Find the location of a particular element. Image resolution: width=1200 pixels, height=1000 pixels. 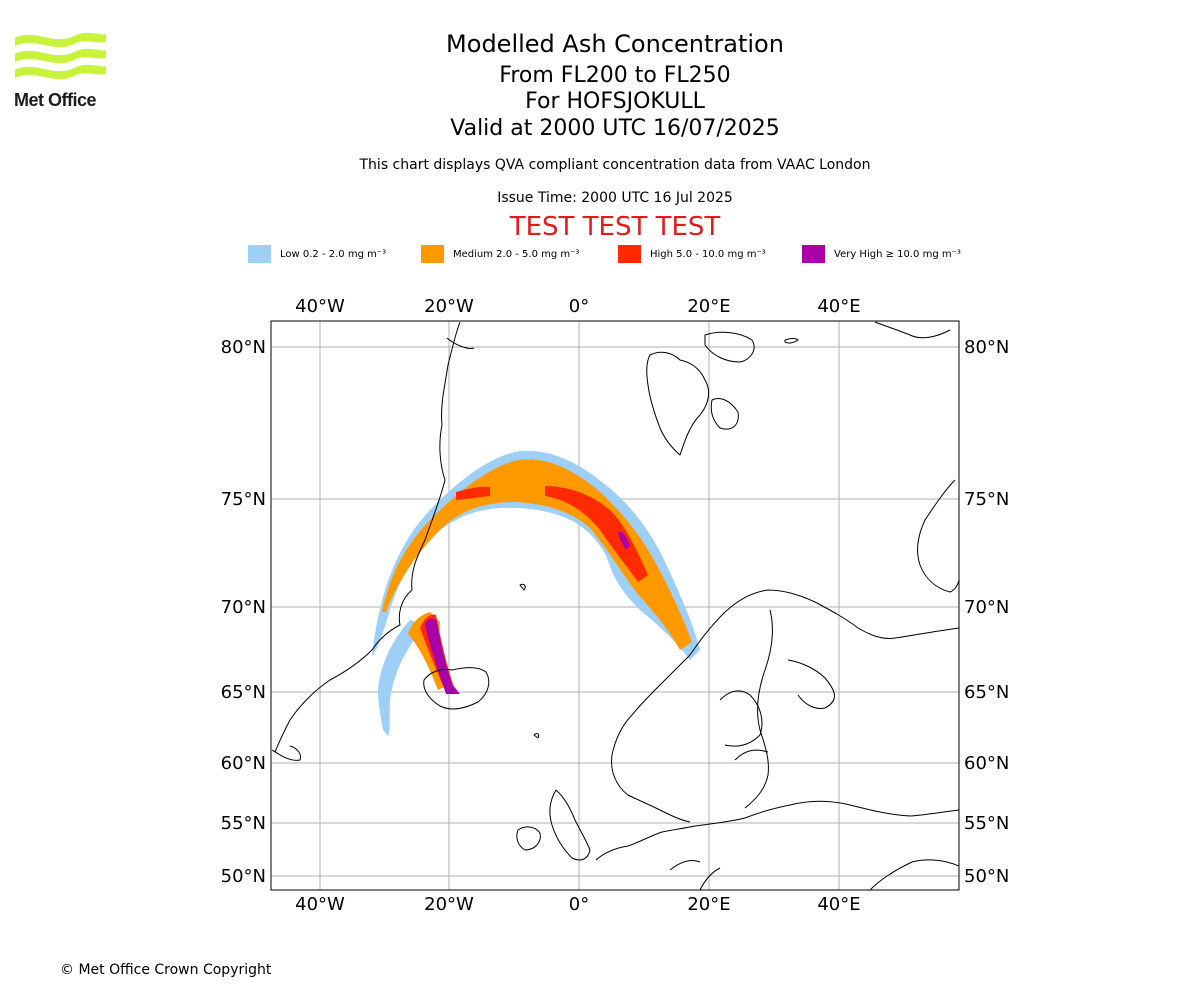

lat-tick-right: 70°N is located at coordinates (986, 607).